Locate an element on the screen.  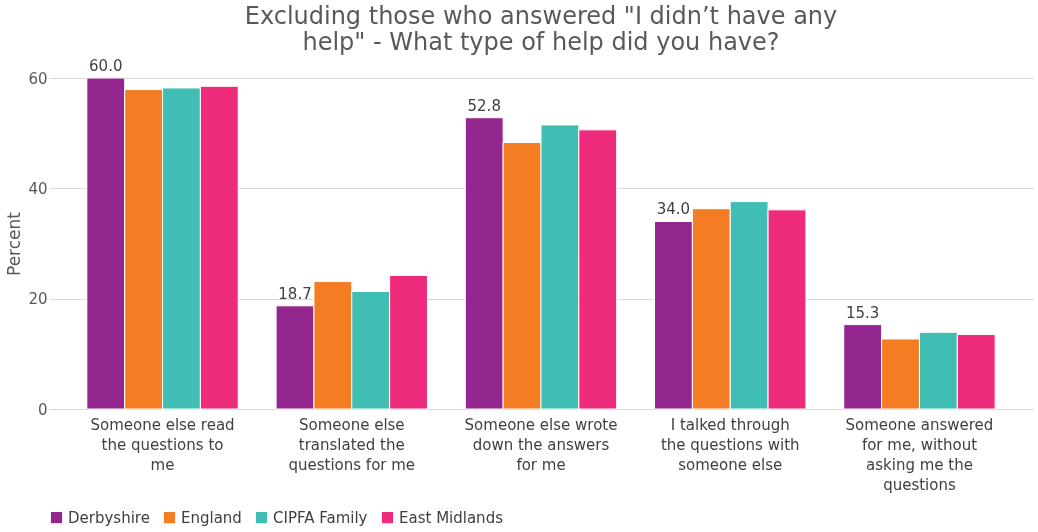
data-label: 34.0 is located at coordinates (673, 209).